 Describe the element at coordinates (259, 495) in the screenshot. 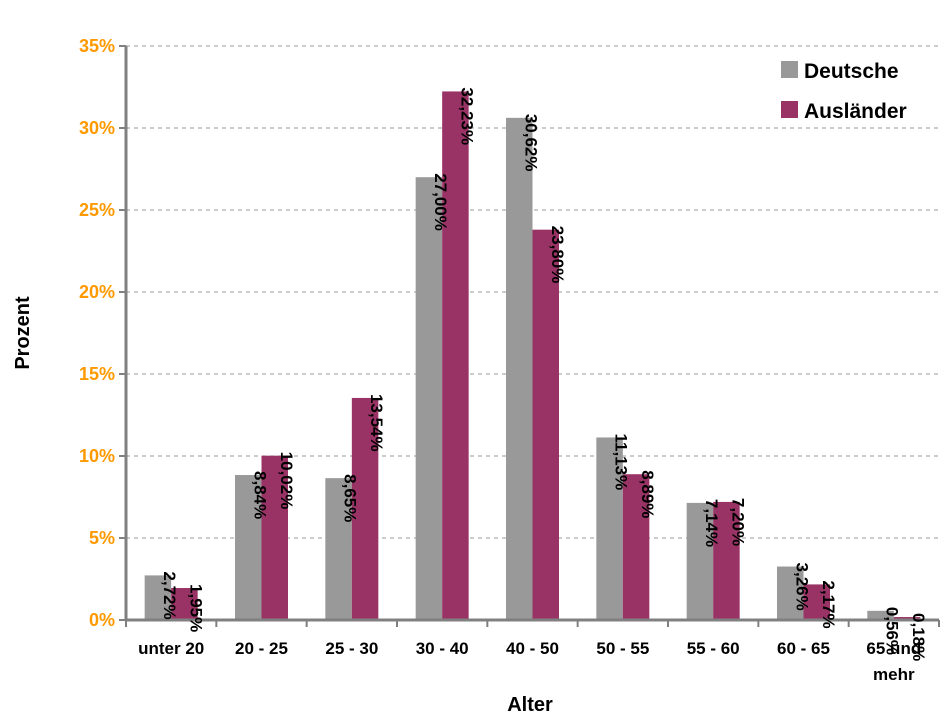

I see `data-label: 8,84%` at that location.